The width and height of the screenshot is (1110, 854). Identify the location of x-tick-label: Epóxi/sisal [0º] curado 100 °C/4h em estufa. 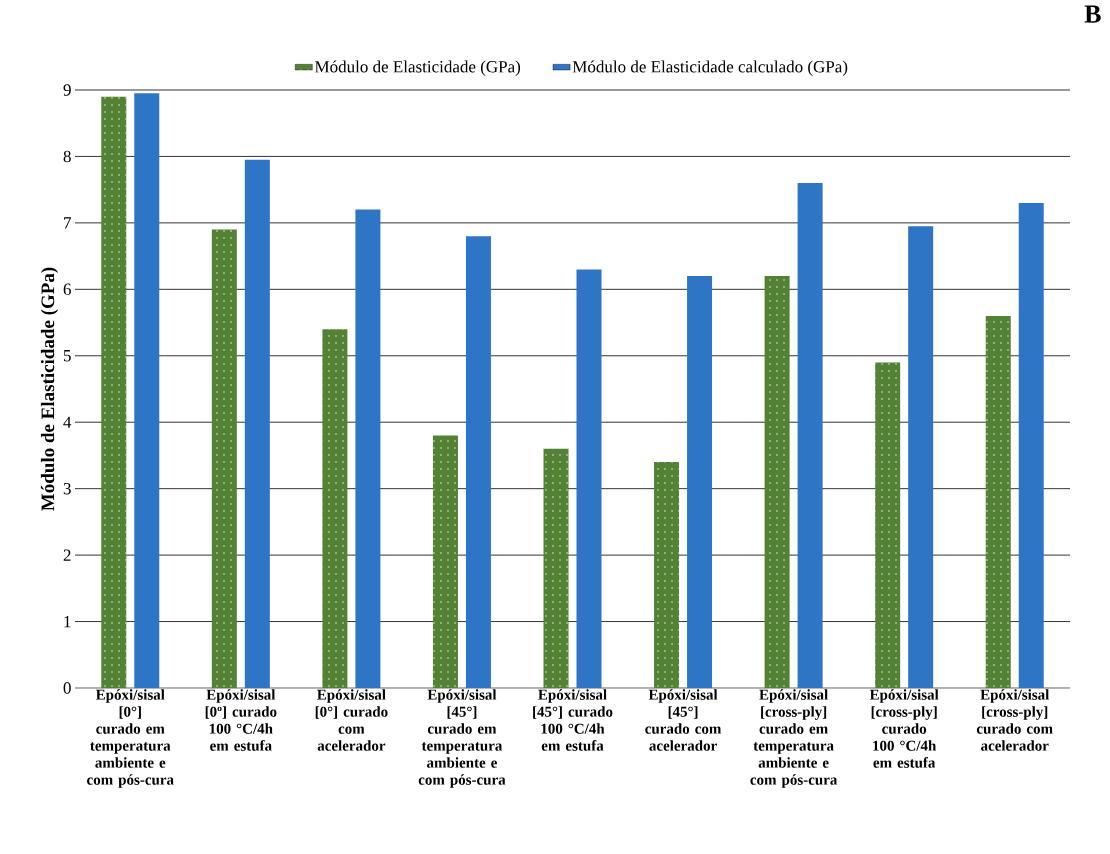
(241, 720).